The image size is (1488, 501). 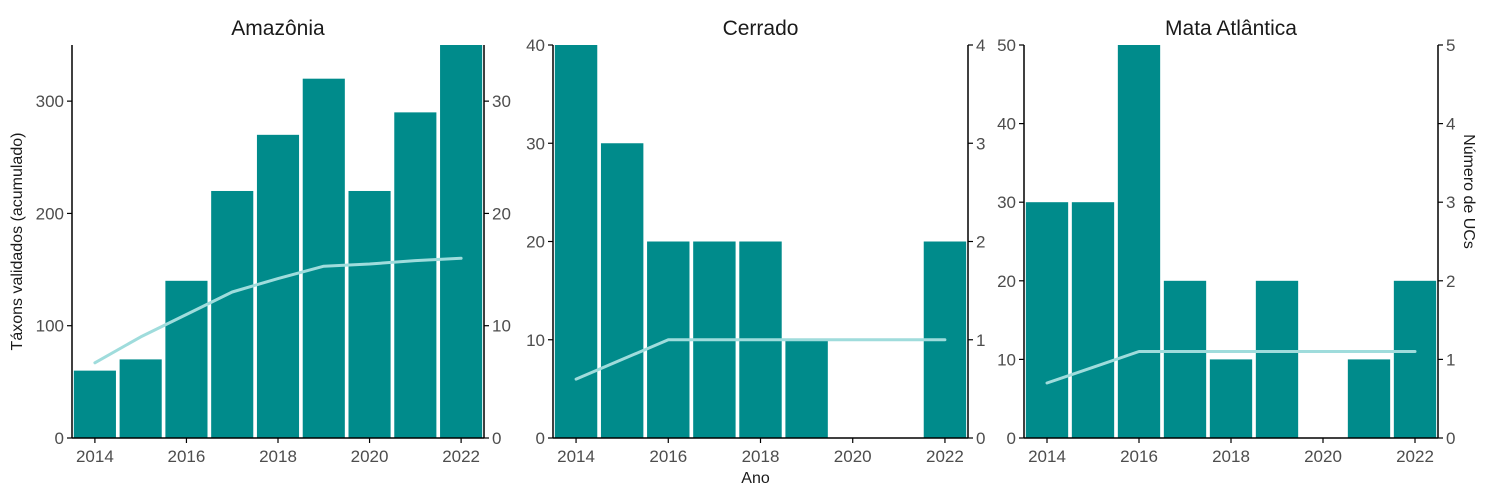 What do you see at coordinates (755, 478) in the screenshot?
I see `x-axis-title: Ano` at bounding box center [755, 478].